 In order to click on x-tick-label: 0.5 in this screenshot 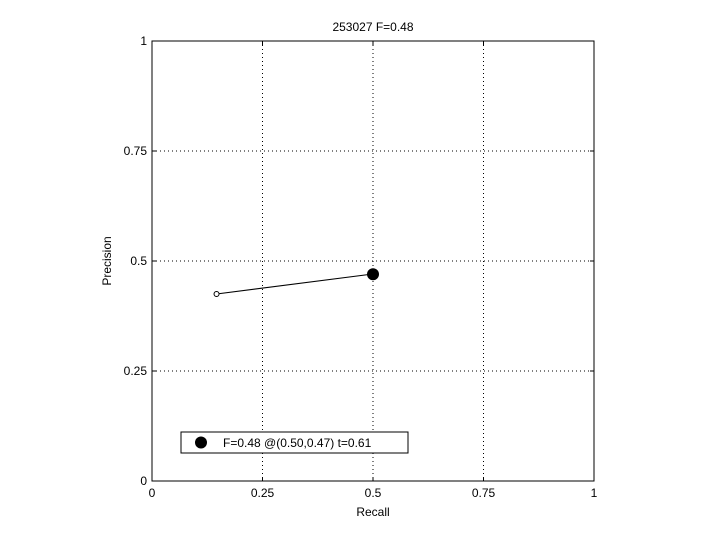, I will do `click(373, 493)`.